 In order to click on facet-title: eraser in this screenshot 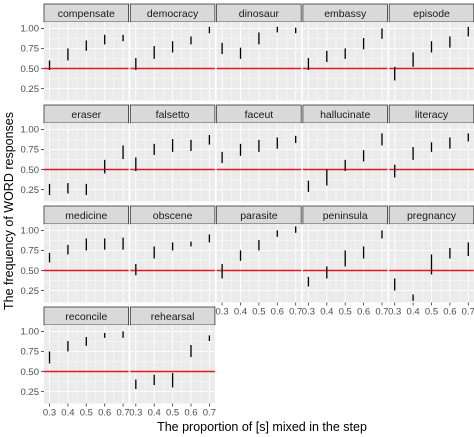, I will do `click(86, 115)`.